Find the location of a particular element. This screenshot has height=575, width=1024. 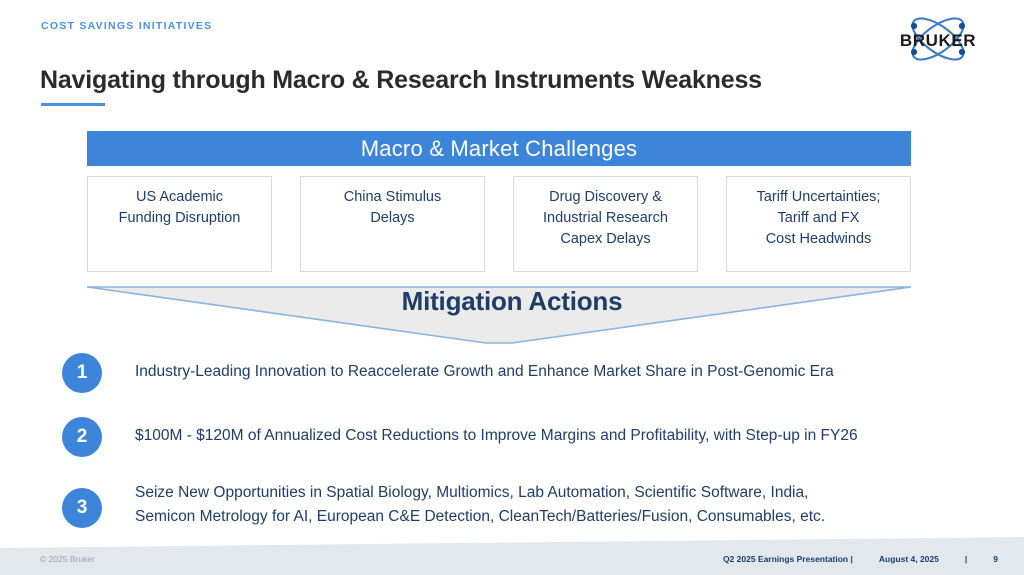

action-number-badge: 1 is located at coordinates (82, 373).